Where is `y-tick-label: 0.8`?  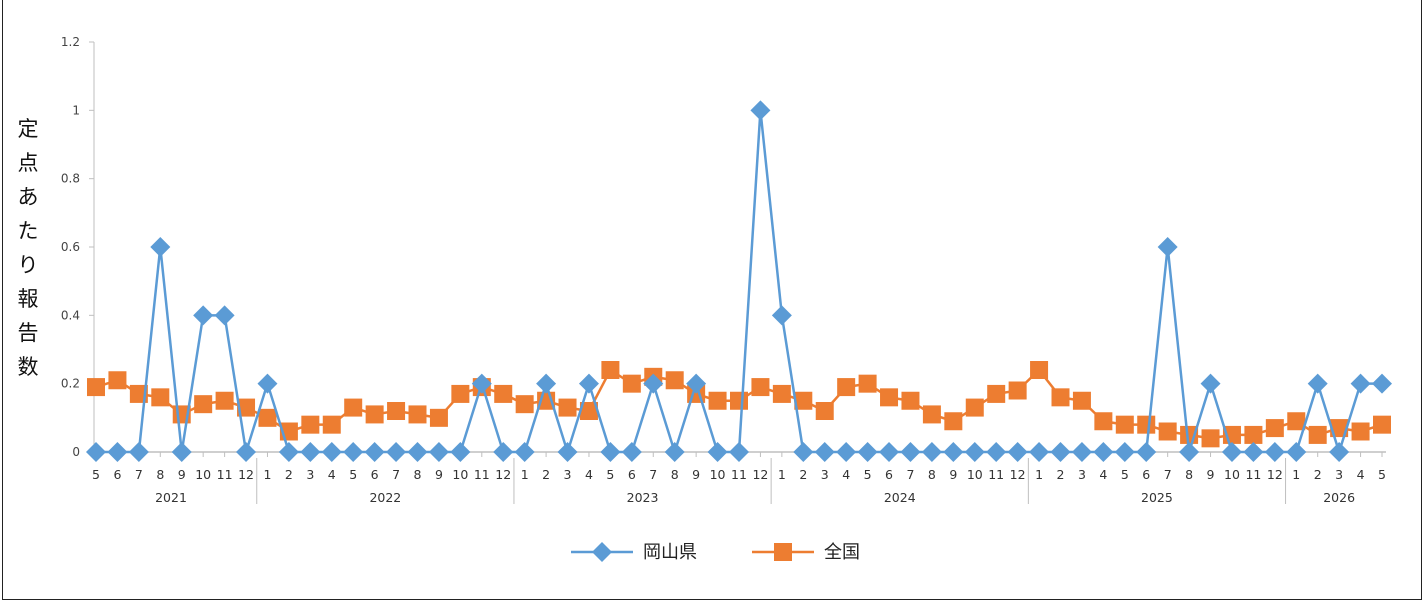
y-tick-label: 0.8 is located at coordinates (70, 179).